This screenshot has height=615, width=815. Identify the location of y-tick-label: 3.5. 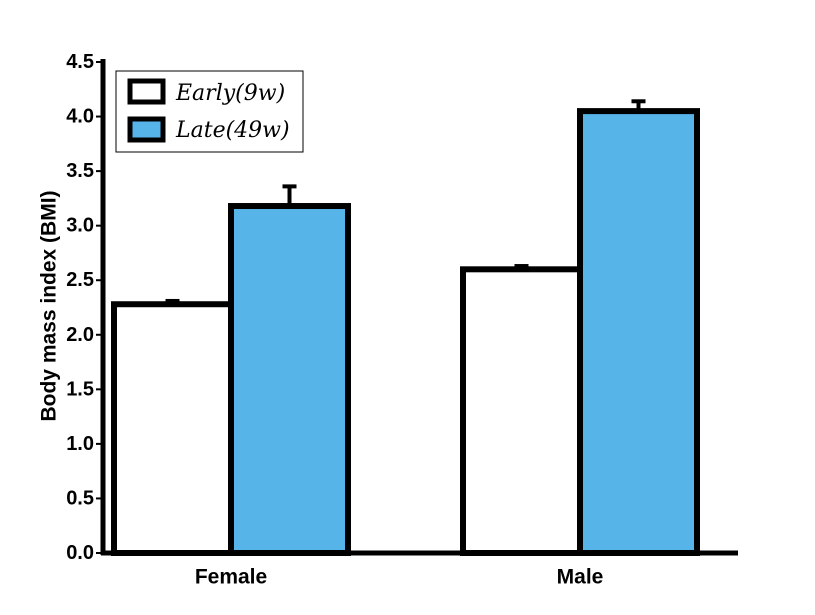
(80, 171).